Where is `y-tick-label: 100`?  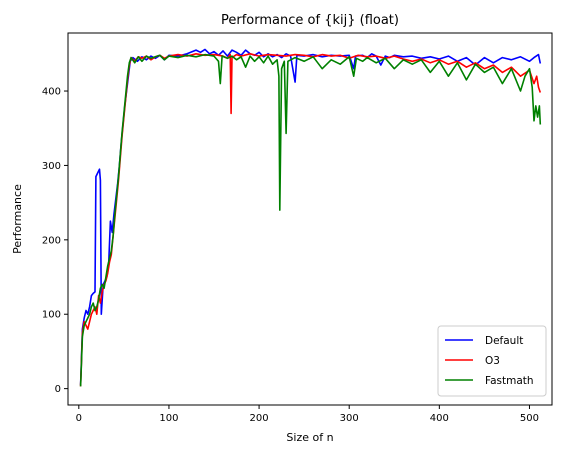
y-tick-label: 100 is located at coordinates (51, 315).